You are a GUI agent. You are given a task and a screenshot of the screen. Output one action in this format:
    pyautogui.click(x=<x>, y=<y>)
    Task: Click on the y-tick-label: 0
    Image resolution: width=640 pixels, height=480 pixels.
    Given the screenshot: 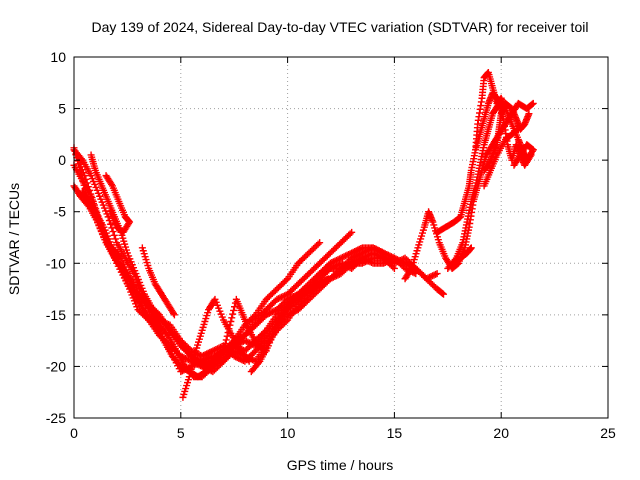 What is the action you would take?
    pyautogui.click(x=62, y=160)
    